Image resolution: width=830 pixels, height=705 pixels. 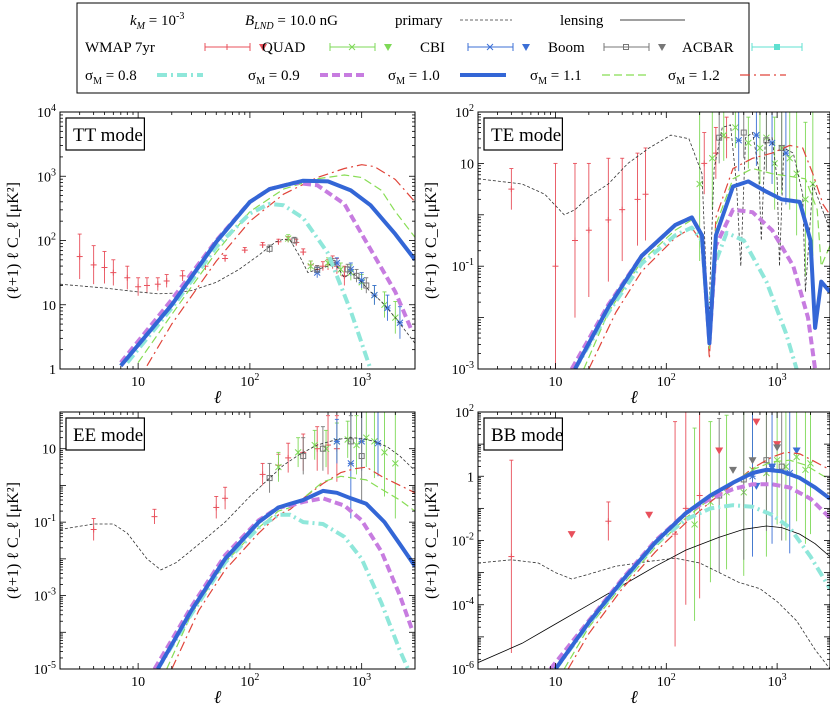 What do you see at coordinates (157, 21) in the screenshot?
I see `legend-param-k: kM = 10-3` at bounding box center [157, 21].